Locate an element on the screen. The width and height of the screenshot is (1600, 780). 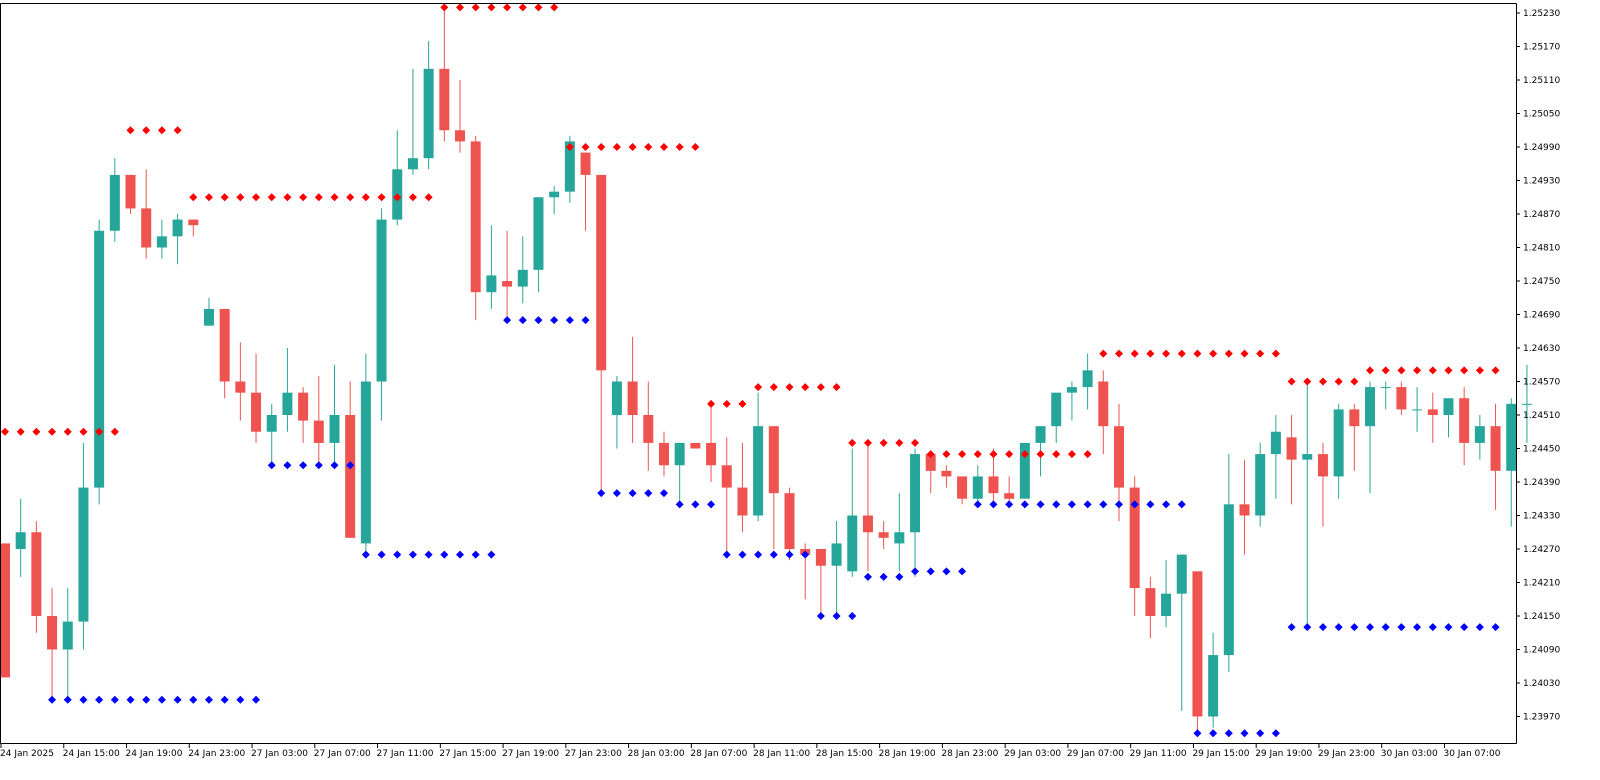
price-tick-label: 1.24870 is located at coordinates (1541, 215).